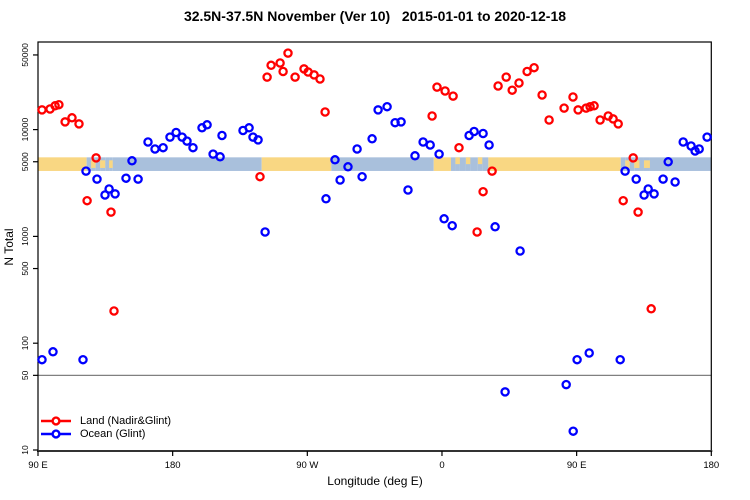  Describe the element at coordinates (25, 268) in the screenshot. I see `y-tick-label: 500` at that location.